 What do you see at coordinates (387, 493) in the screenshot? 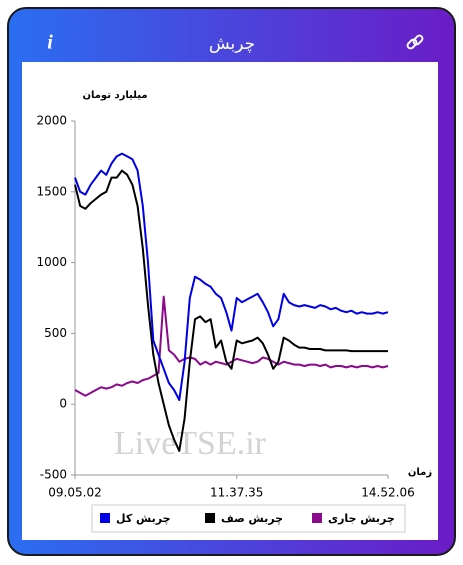
I see `x-tick-label: 14.52.06` at bounding box center [387, 493].